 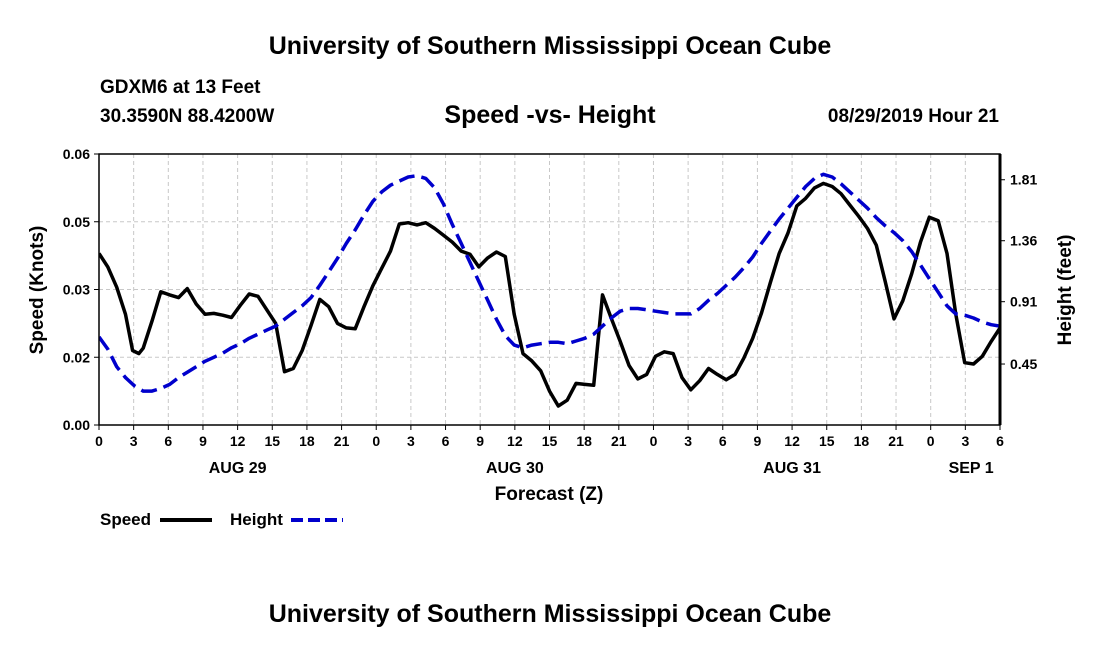 What do you see at coordinates (76, 290) in the screenshot?
I see `y-tick-label: 0.03` at bounding box center [76, 290].